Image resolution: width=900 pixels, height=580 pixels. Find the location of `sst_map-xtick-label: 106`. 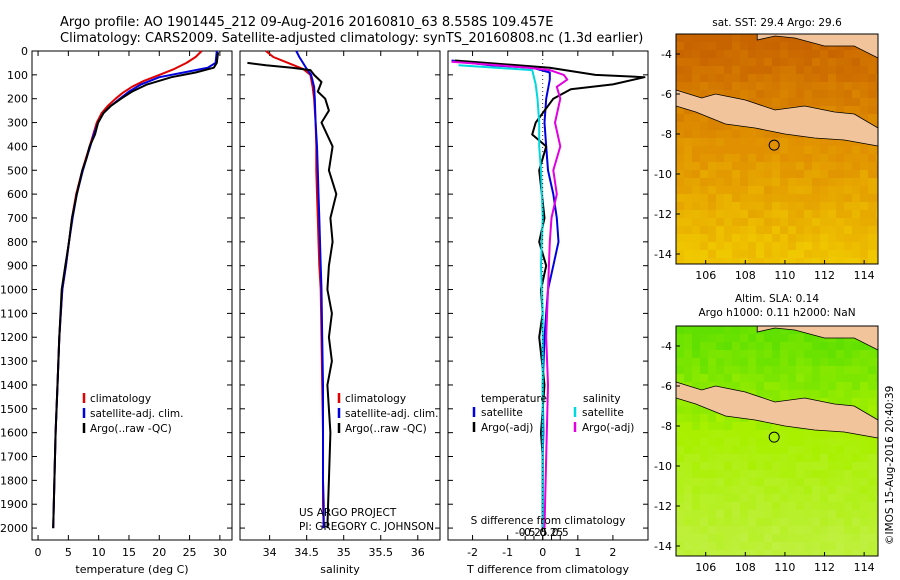

sst_map-xtick-label: 106 is located at coordinates (705, 275).